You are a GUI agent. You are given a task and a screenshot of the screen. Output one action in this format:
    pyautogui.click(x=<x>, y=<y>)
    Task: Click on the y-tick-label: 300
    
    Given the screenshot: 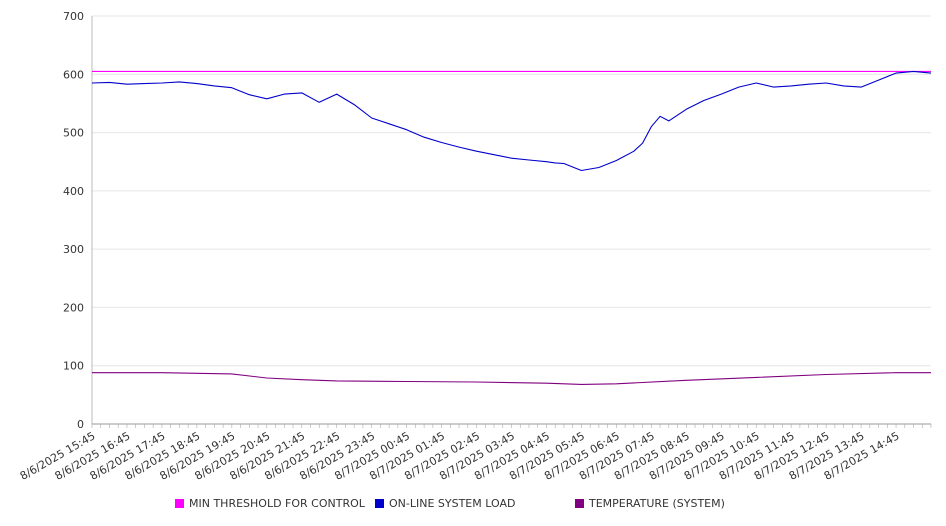 What is the action you would take?
    pyautogui.click(x=73, y=249)
    